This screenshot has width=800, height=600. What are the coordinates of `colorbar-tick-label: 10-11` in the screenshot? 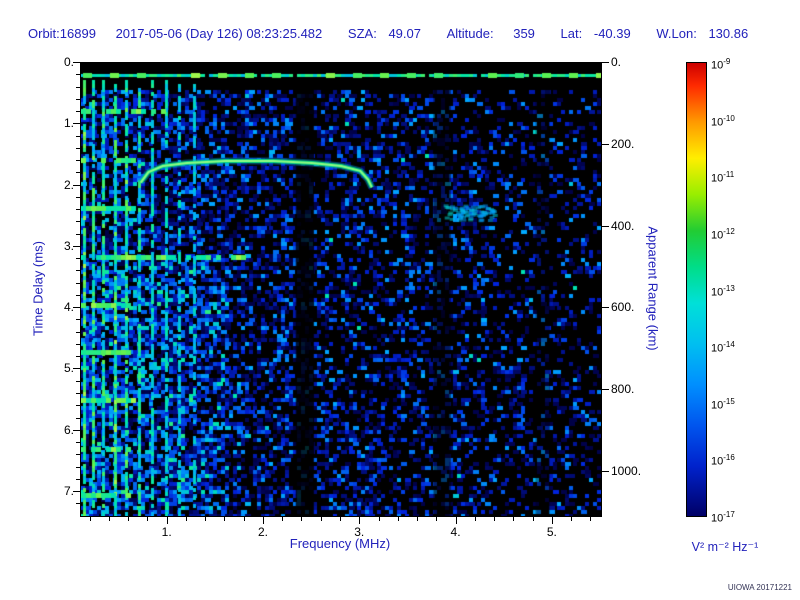 It's located at (723, 177).